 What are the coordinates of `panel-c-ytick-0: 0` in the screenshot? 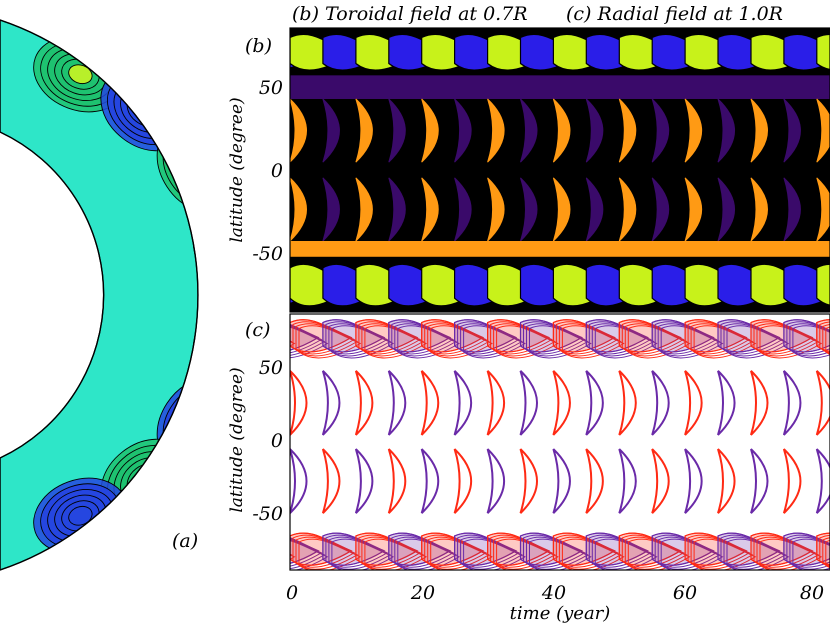 It's located at (277, 441).